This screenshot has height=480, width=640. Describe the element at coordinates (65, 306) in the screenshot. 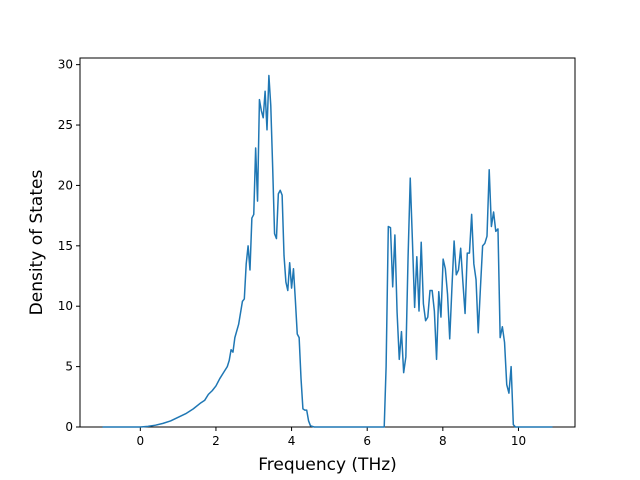

I see `y-tick-label: 10` at that location.